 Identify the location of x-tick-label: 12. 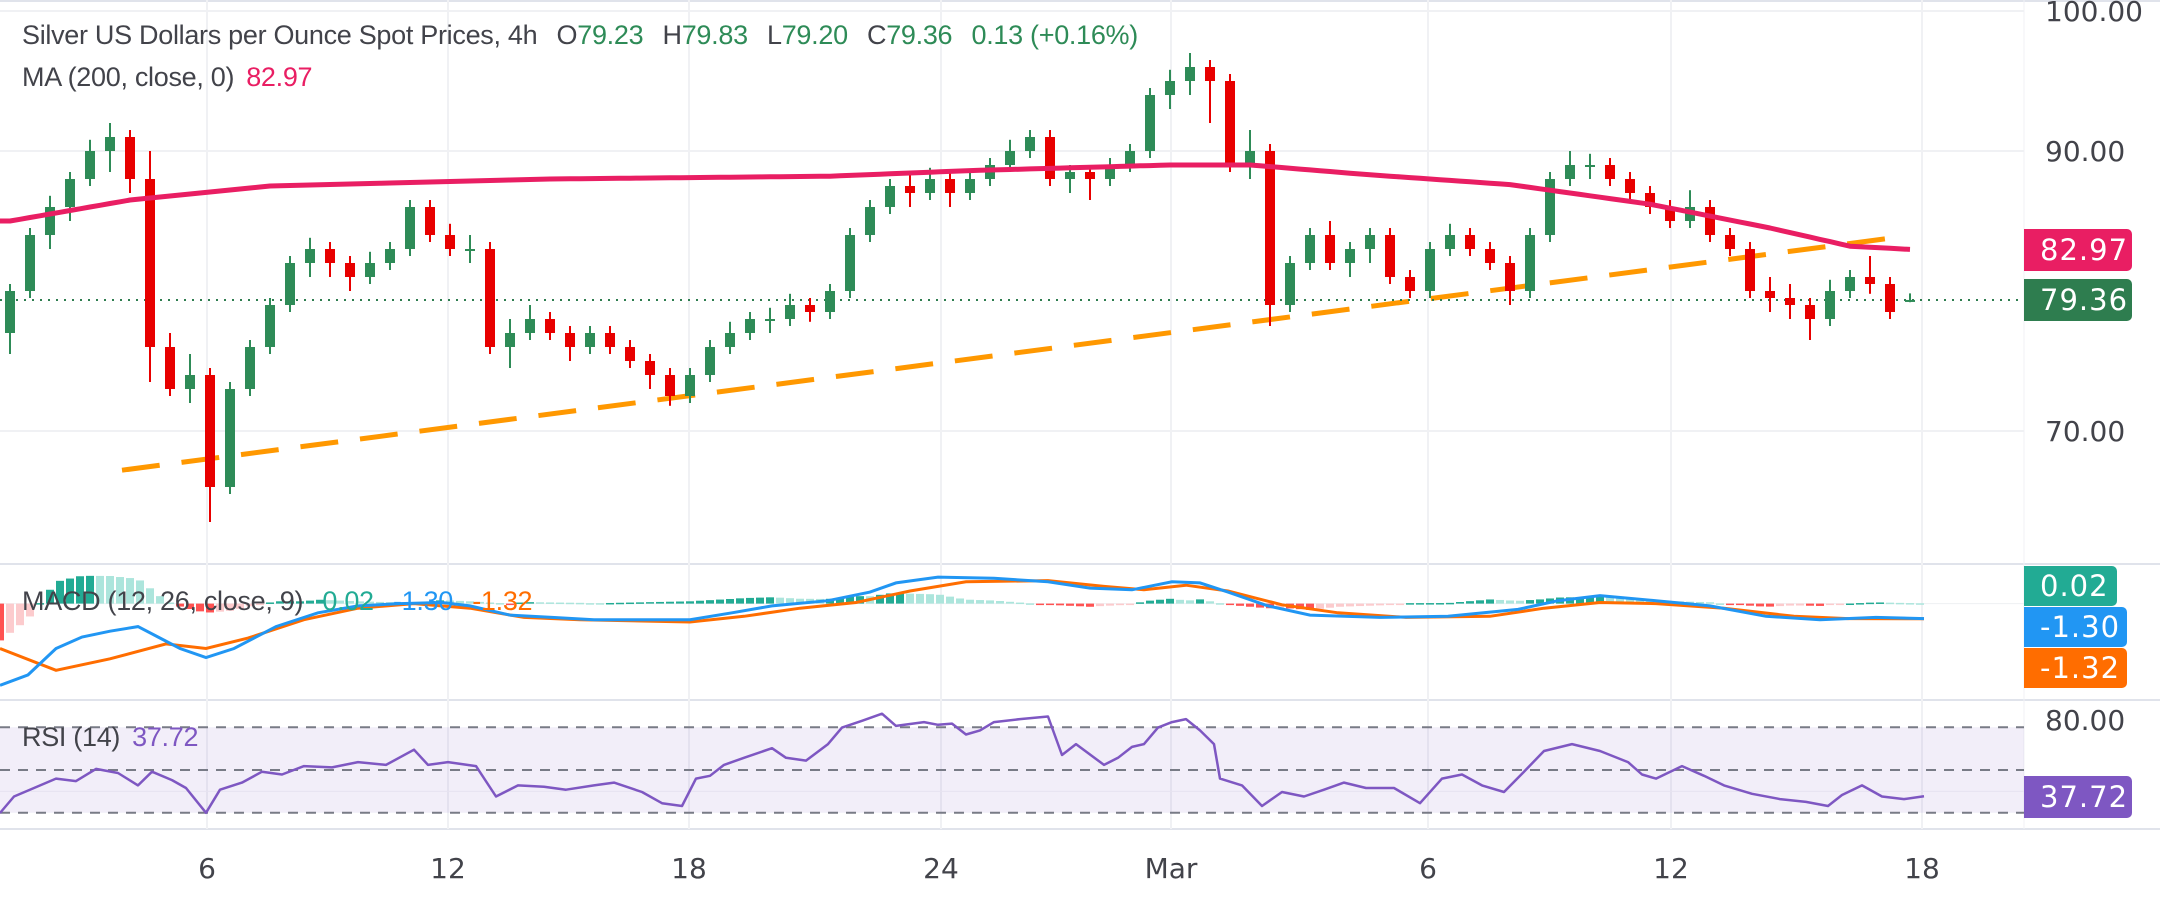
(448, 868).